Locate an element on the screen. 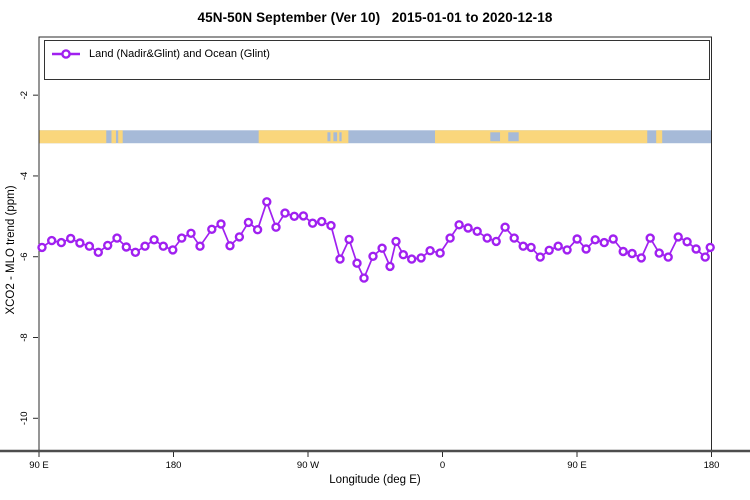 The height and width of the screenshot is (500, 750). legend-box: Land (Nadir&Glint) and Ocean (Glint) is located at coordinates (377, 60).